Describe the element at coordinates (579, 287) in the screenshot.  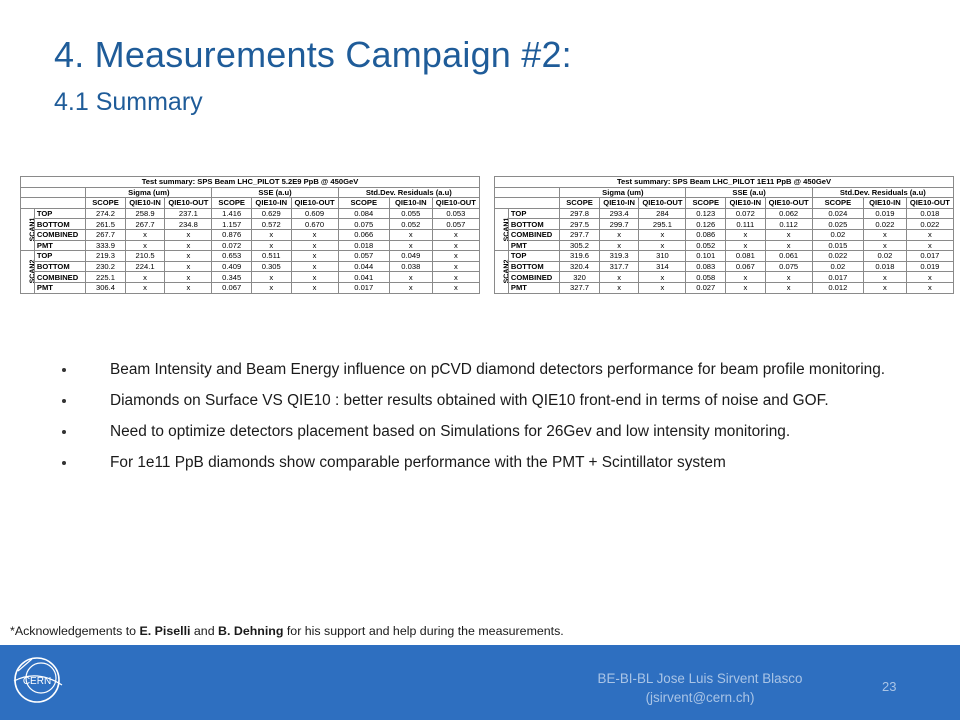
I see `table-cell: 327.7` at that location.